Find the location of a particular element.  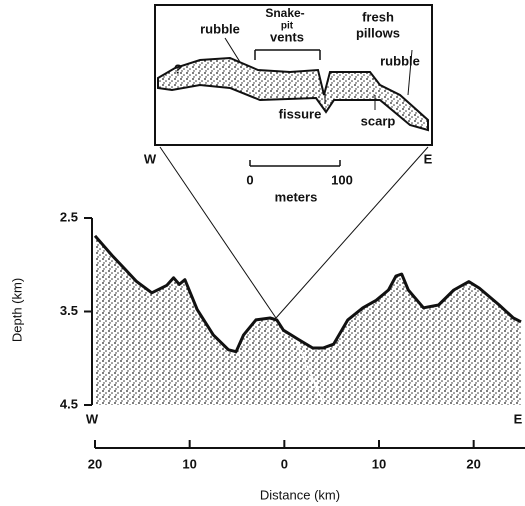

scale-label: 0 is located at coordinates (249, 179).